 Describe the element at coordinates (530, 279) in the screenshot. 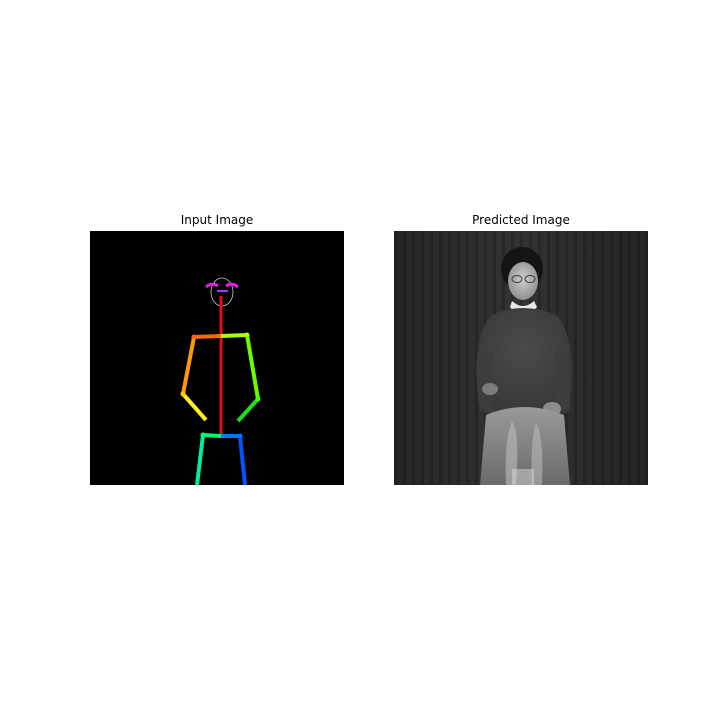

I see `glasses-right-lens` at that location.